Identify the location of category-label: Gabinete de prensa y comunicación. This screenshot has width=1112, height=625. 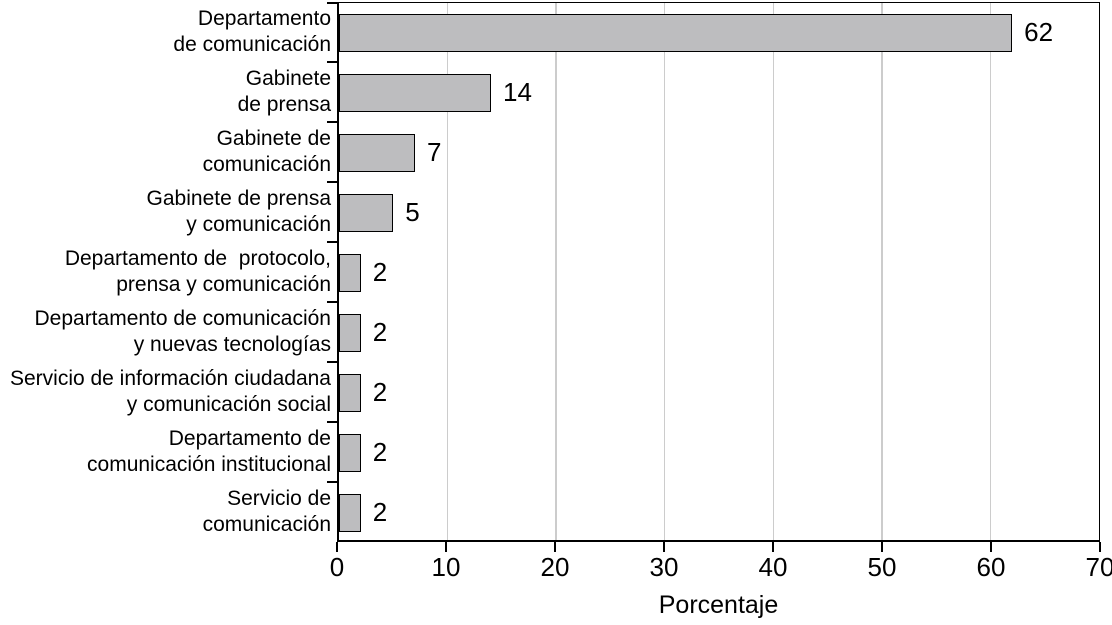
(238, 211).